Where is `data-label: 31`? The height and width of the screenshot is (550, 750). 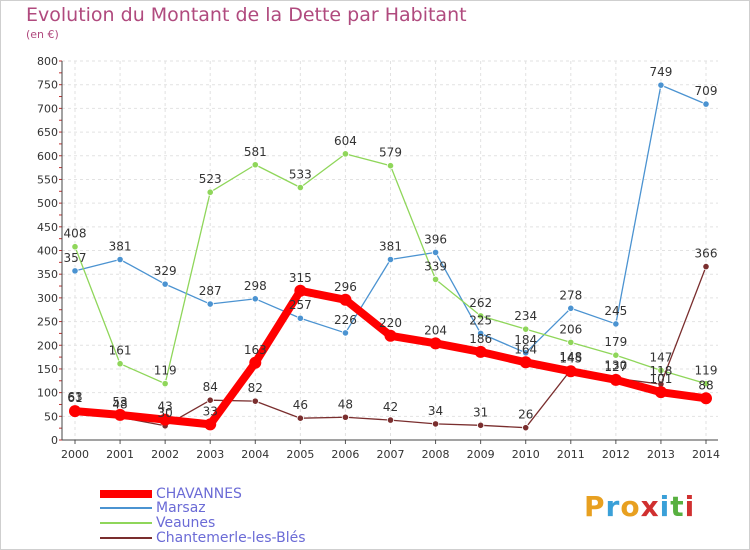
data-label: 31 is located at coordinates (480, 412).